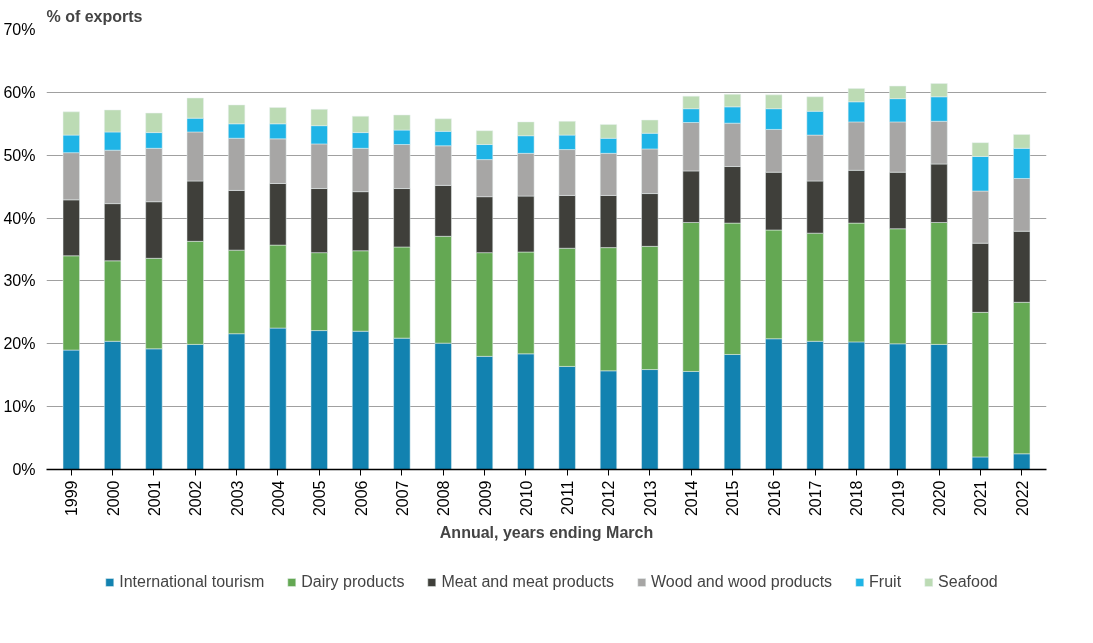  What do you see at coordinates (19, 92) in the screenshot?
I see `y-tick-label: 60%` at bounding box center [19, 92].